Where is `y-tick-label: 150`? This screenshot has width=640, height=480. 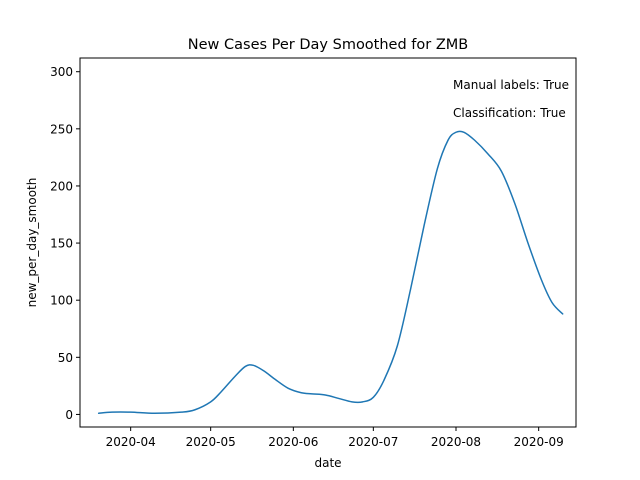 y-tick-label: 150 is located at coordinates (61, 244).